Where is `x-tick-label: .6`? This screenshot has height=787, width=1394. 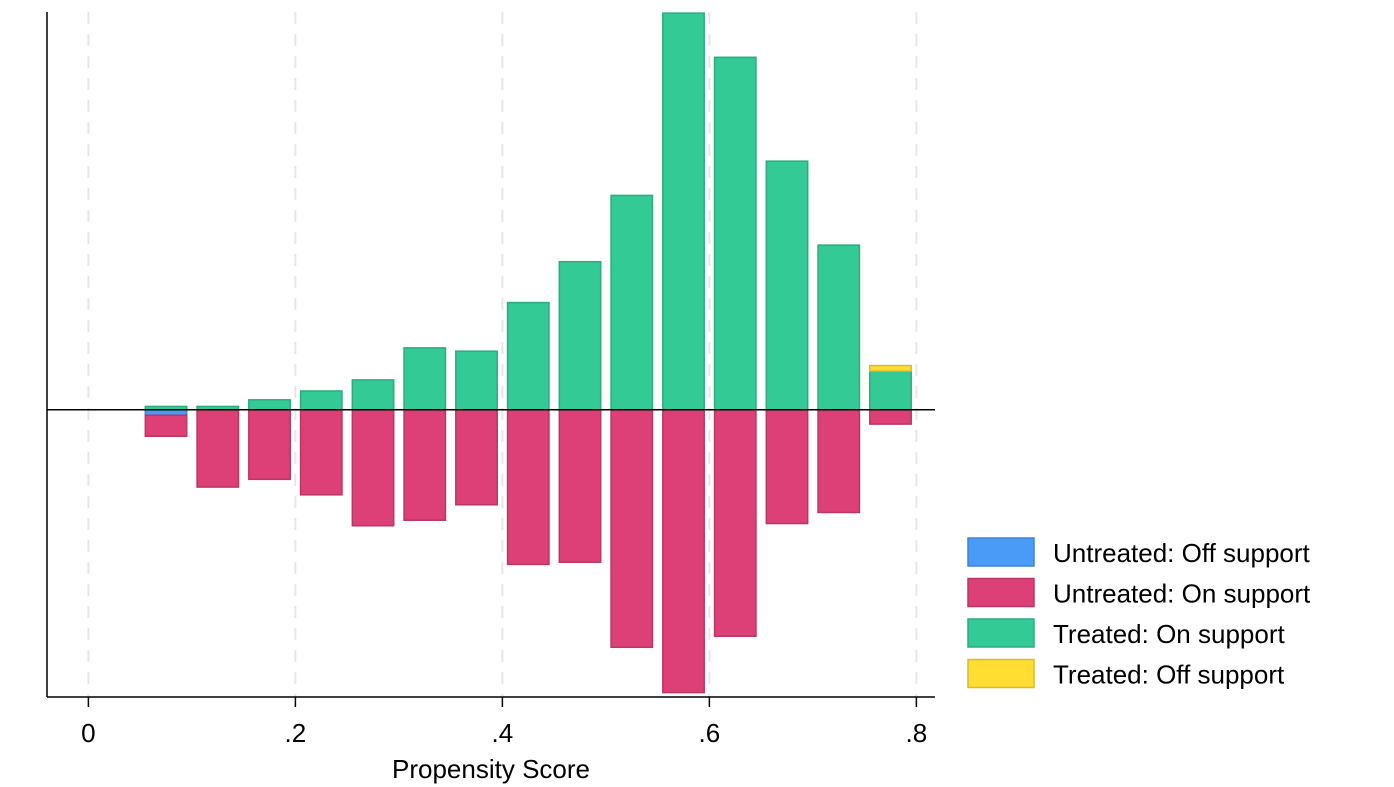 x-tick-label: .6 is located at coordinates (710, 733).